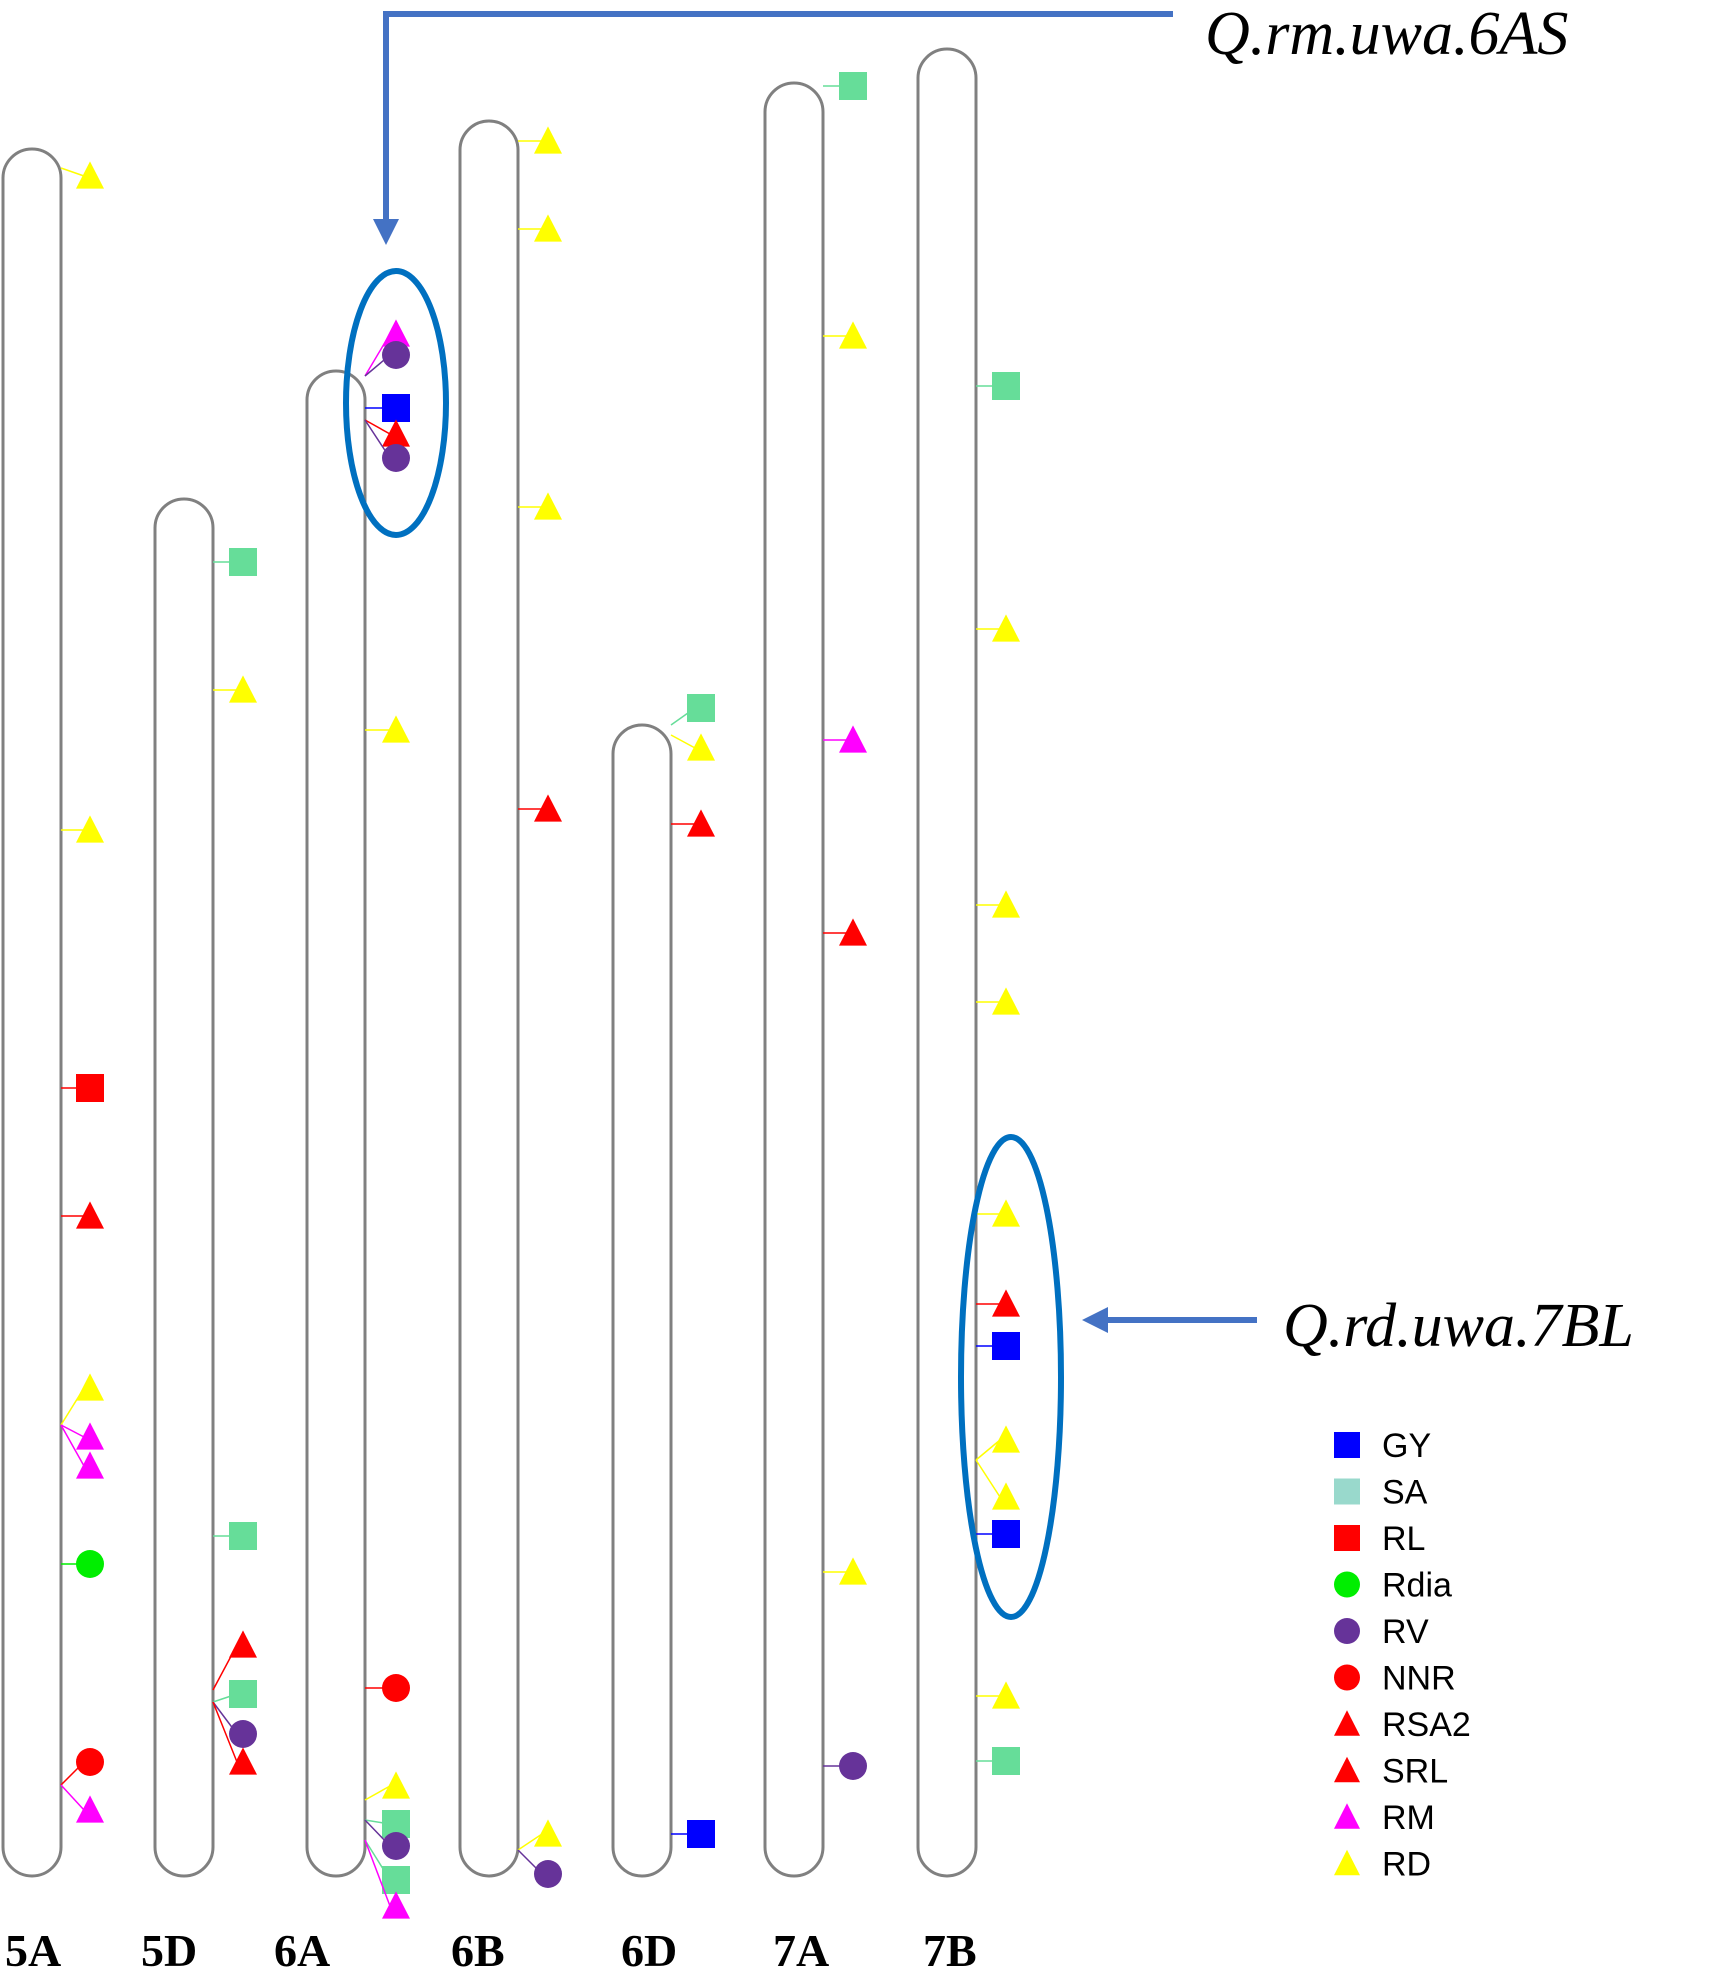 This screenshot has width=1712, height=1976. What do you see at coordinates (1458, 1326) in the screenshot?
I see `qtl-label-7bl: Q.rd.uwa.7BL` at bounding box center [1458, 1326].